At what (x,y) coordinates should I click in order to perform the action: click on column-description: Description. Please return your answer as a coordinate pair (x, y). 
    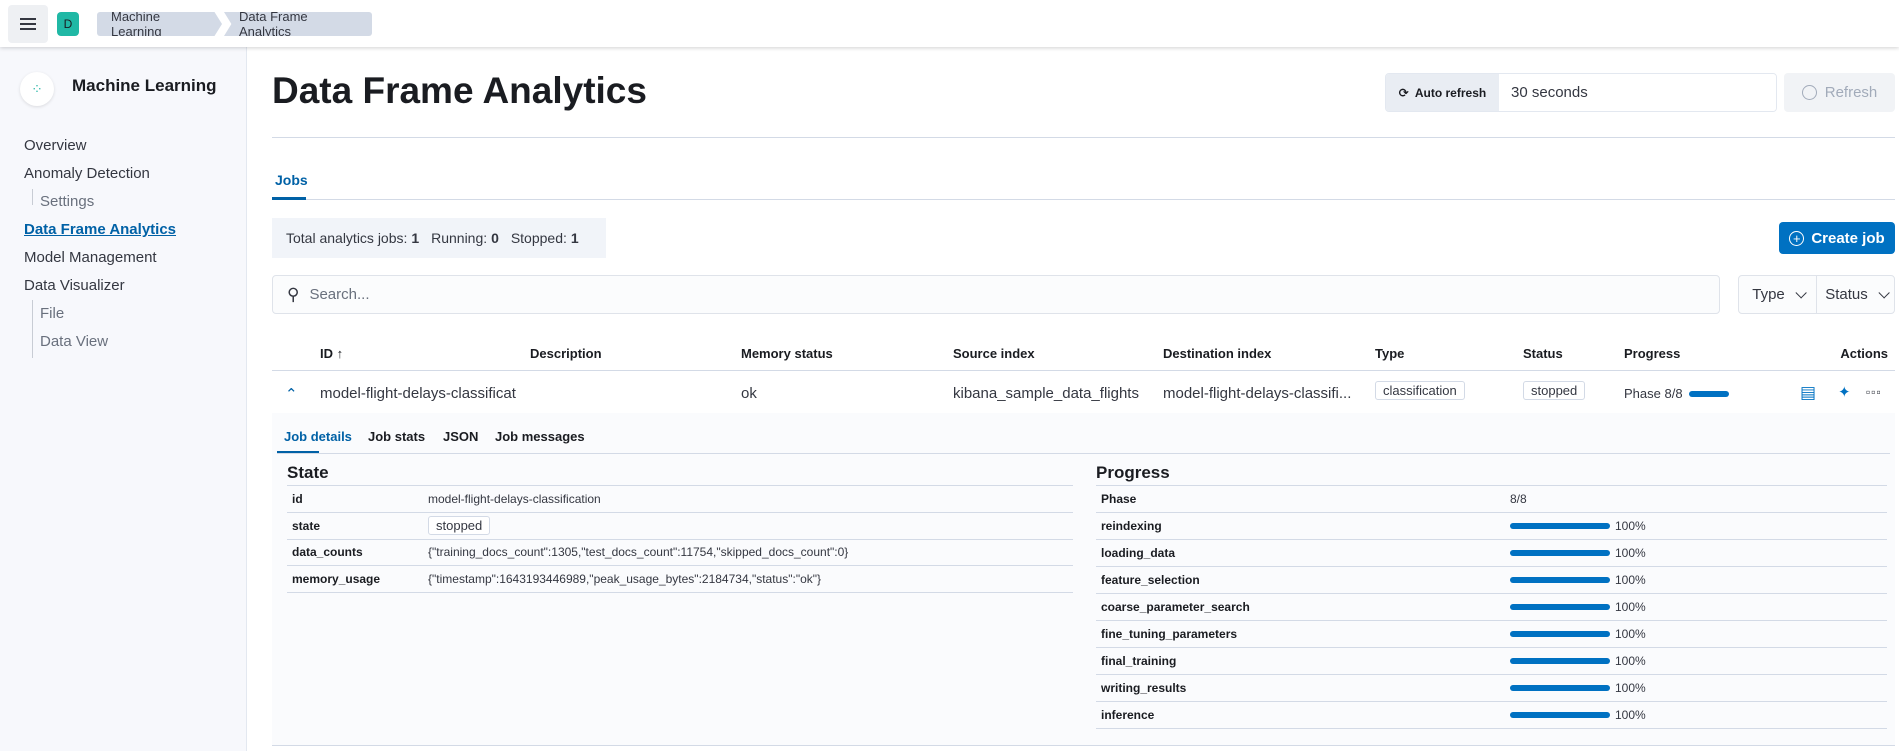
    Looking at the image, I should click on (566, 353).